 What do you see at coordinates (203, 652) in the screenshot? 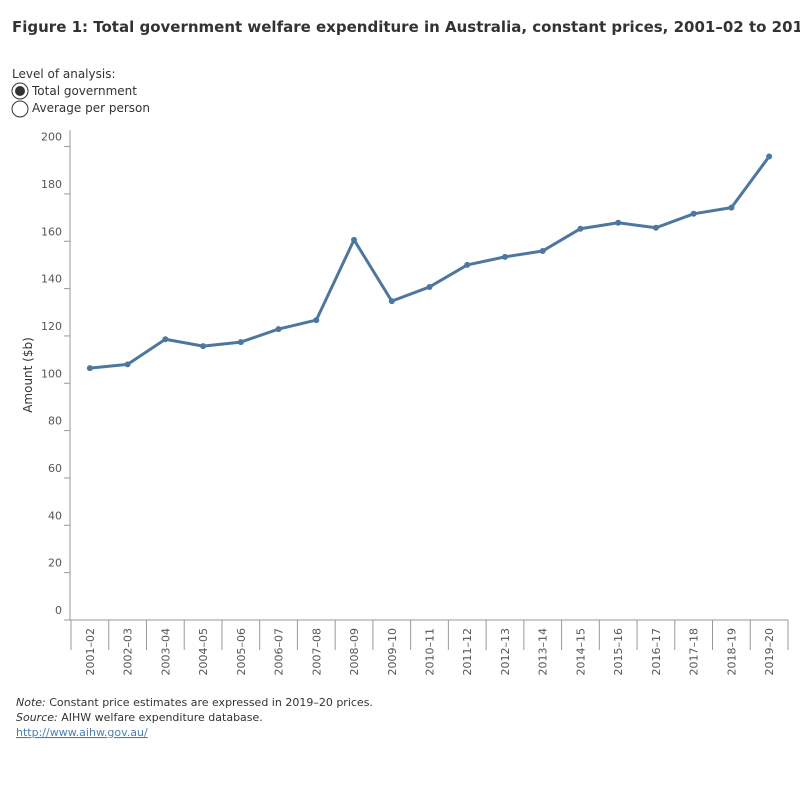
I see `x-tick-label: 2004–05` at bounding box center [203, 652].